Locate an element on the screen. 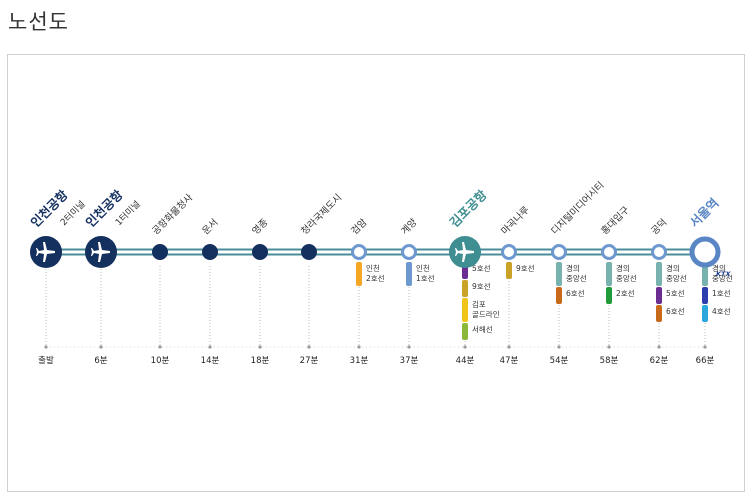 The width and height of the screenshot is (753, 497). travel-time-label: 31분 is located at coordinates (359, 361).